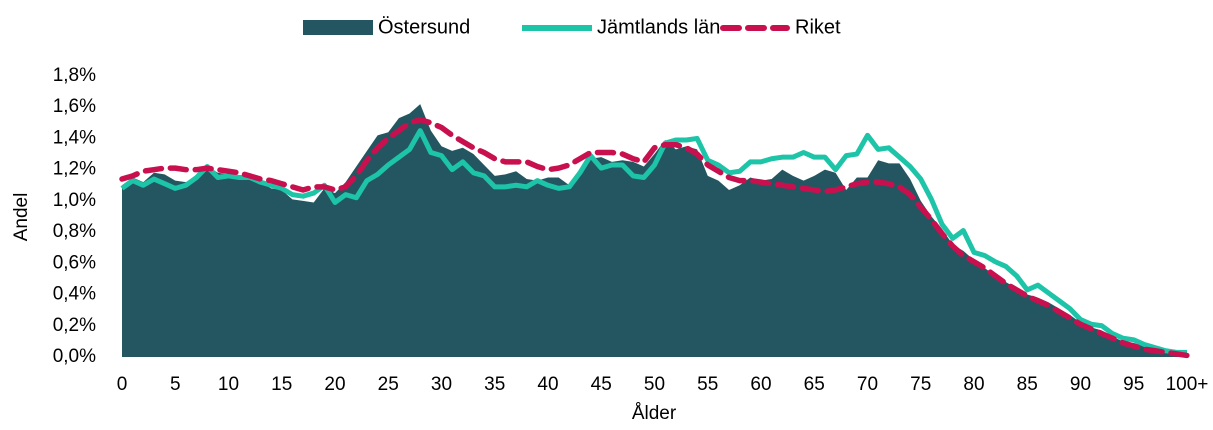  What do you see at coordinates (920, 384) in the screenshot?
I see `x-tick-label: 75` at bounding box center [920, 384].